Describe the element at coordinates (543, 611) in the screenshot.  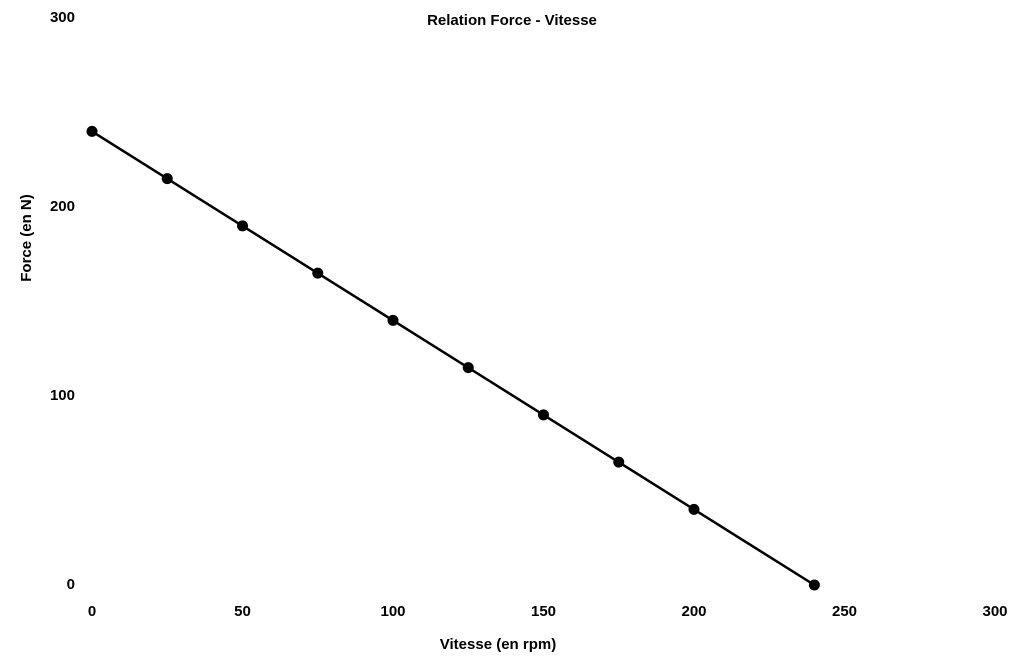
I see `x-tick-label: 150` at that location.